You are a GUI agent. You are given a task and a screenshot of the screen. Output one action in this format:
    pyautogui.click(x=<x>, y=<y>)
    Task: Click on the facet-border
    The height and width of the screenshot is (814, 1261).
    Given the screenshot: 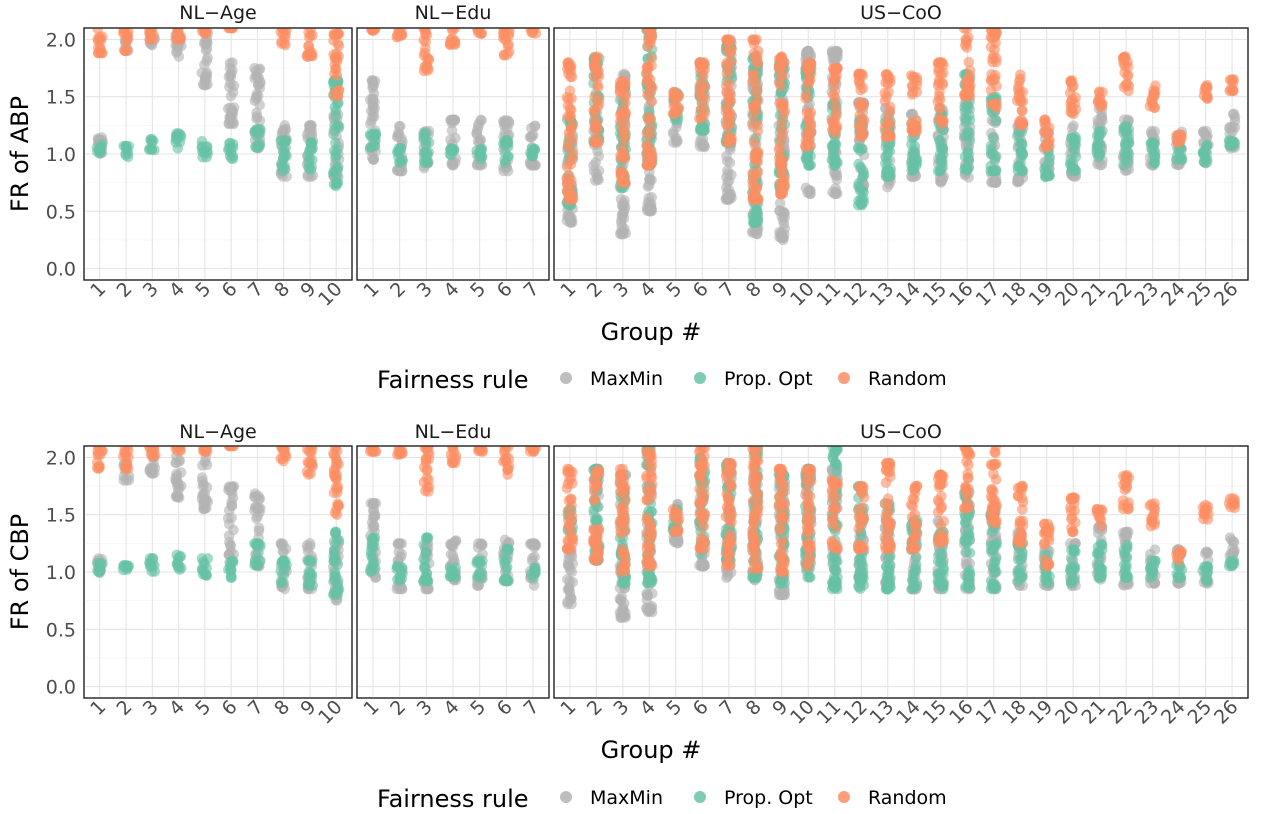 What is the action you would take?
    pyautogui.click(x=218, y=154)
    